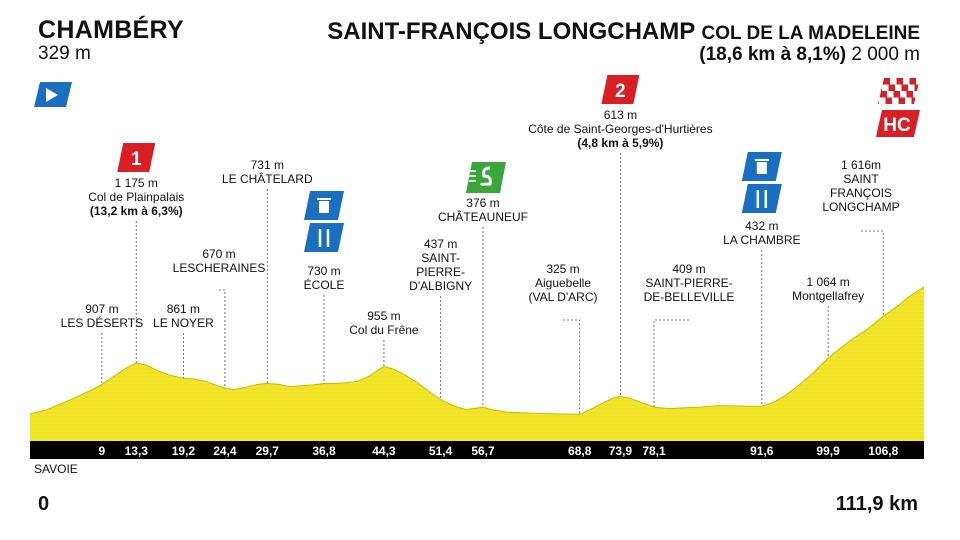 This screenshot has height=540, width=960. I want to click on hc-badge: HC, so click(898, 123).